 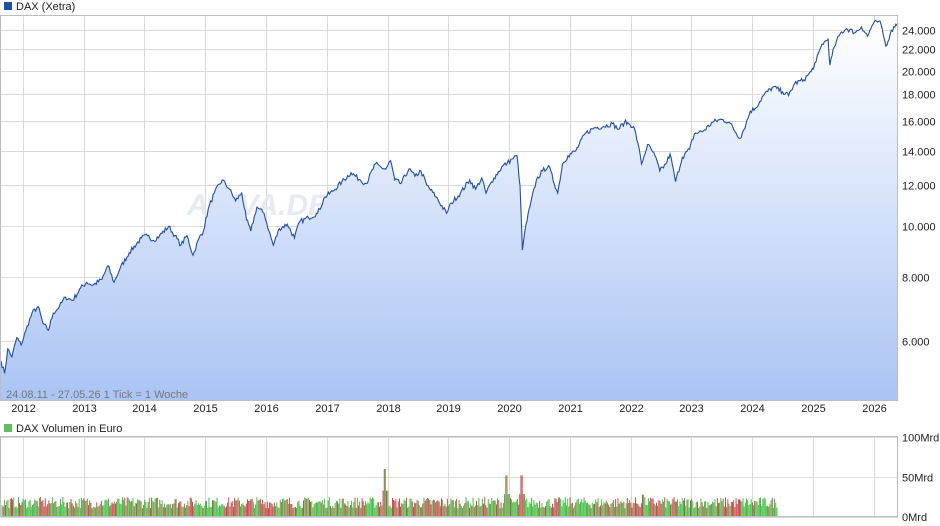 What do you see at coordinates (919, 96) in the screenshot?
I see `price-y-tick-label: 18.000` at bounding box center [919, 96].